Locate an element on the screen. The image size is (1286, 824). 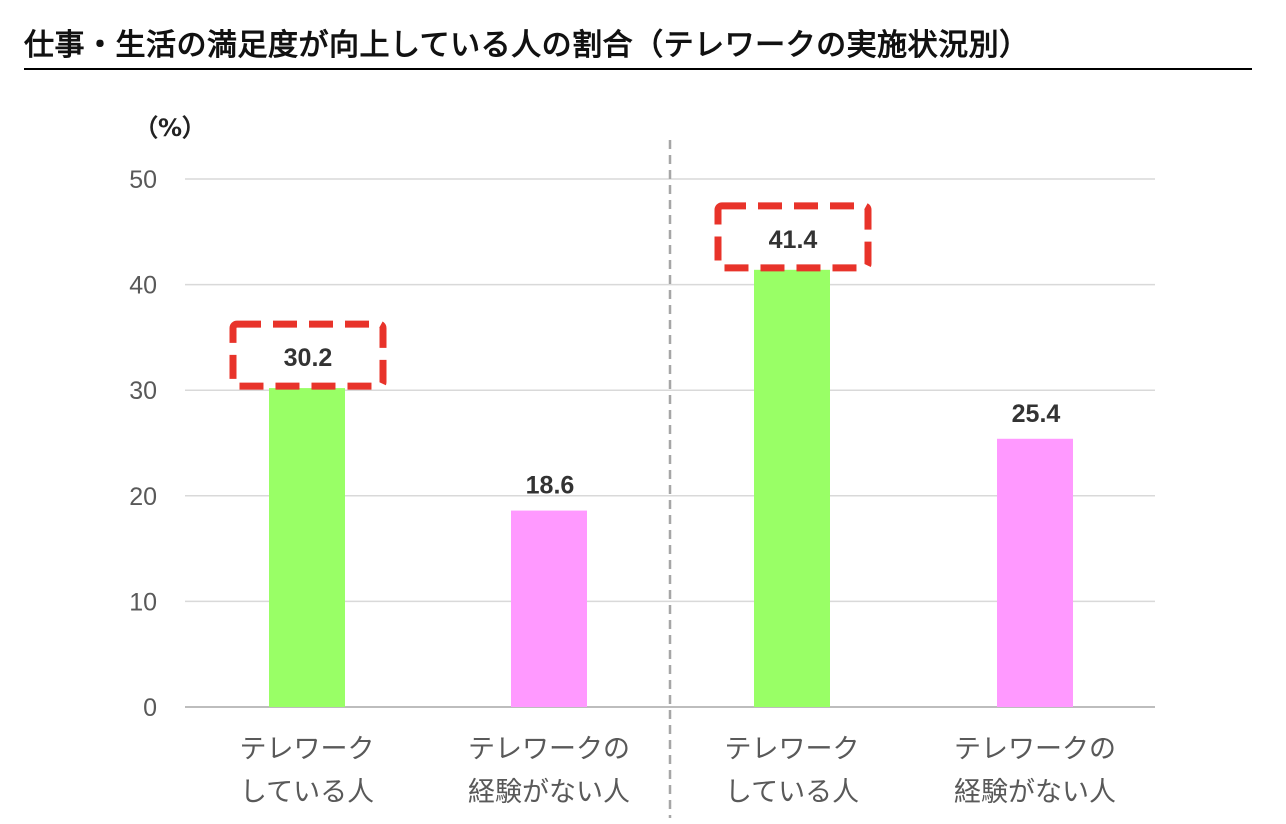
y-tick-label: 20 is located at coordinates (143, 497).